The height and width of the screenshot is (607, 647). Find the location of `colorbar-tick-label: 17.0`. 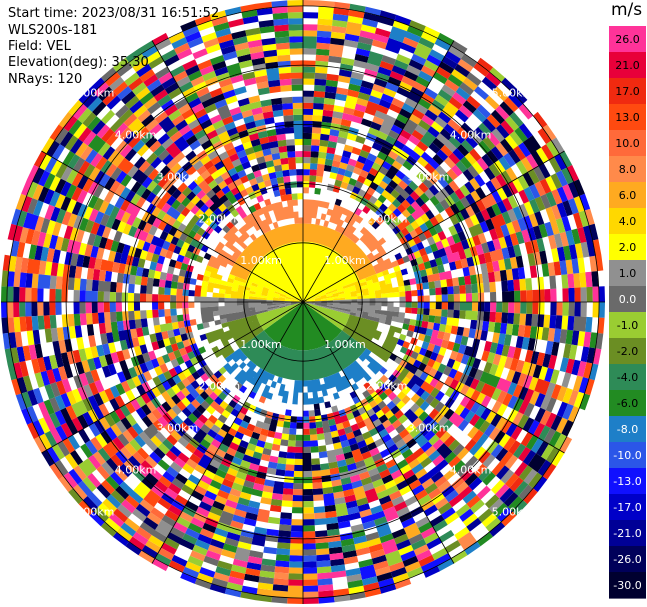

colorbar-tick-label: 17.0 is located at coordinates (627, 91).